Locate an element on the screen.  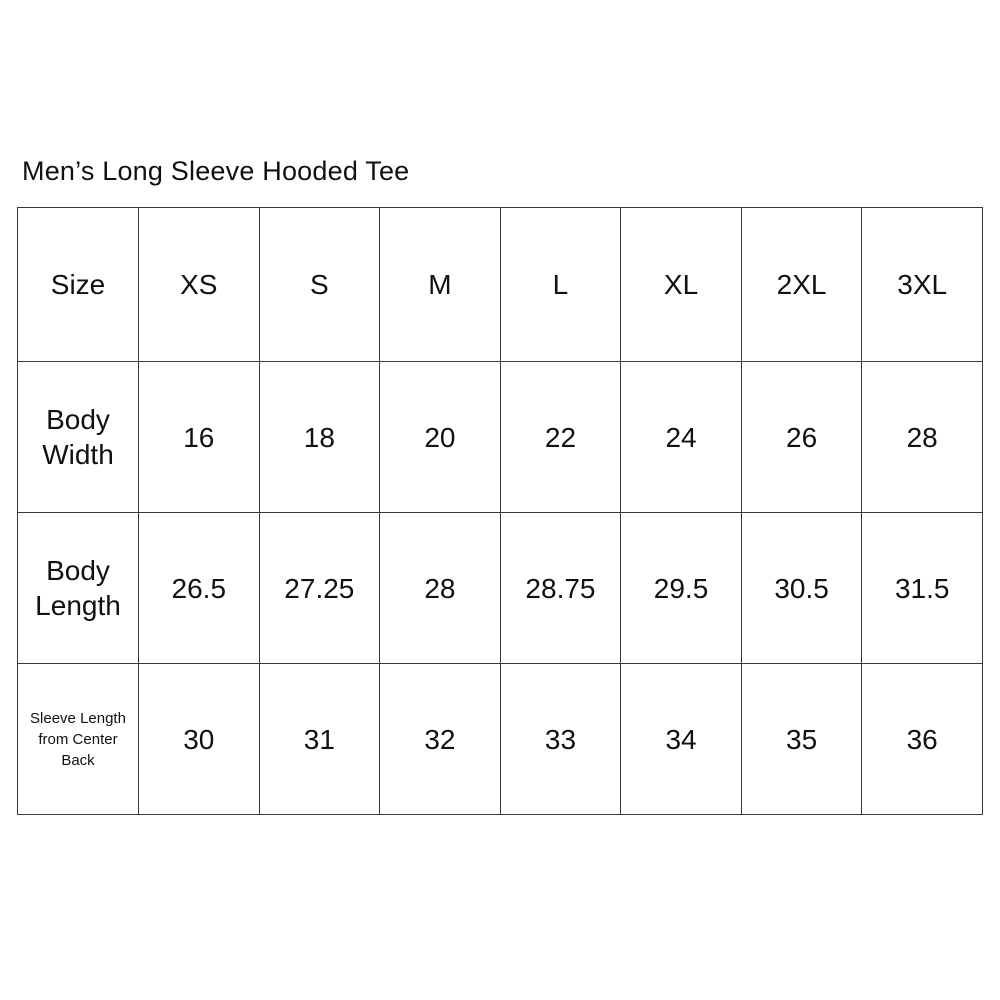
table-cell: 33 is located at coordinates (560, 739).